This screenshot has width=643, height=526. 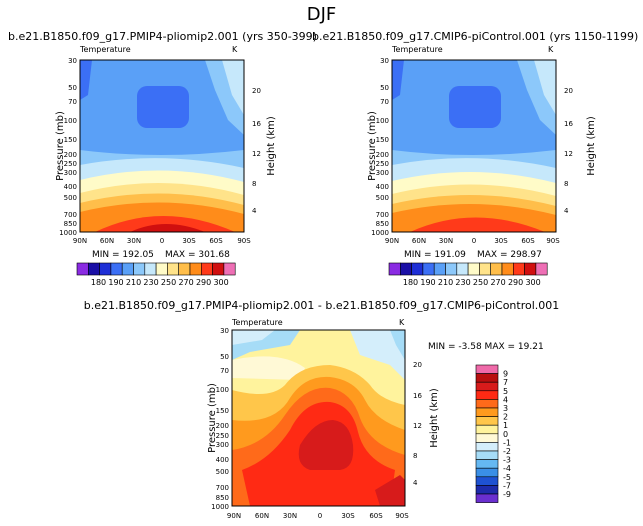 I want to click on panel1-colorbar-label: 230, so click(x=150, y=282).